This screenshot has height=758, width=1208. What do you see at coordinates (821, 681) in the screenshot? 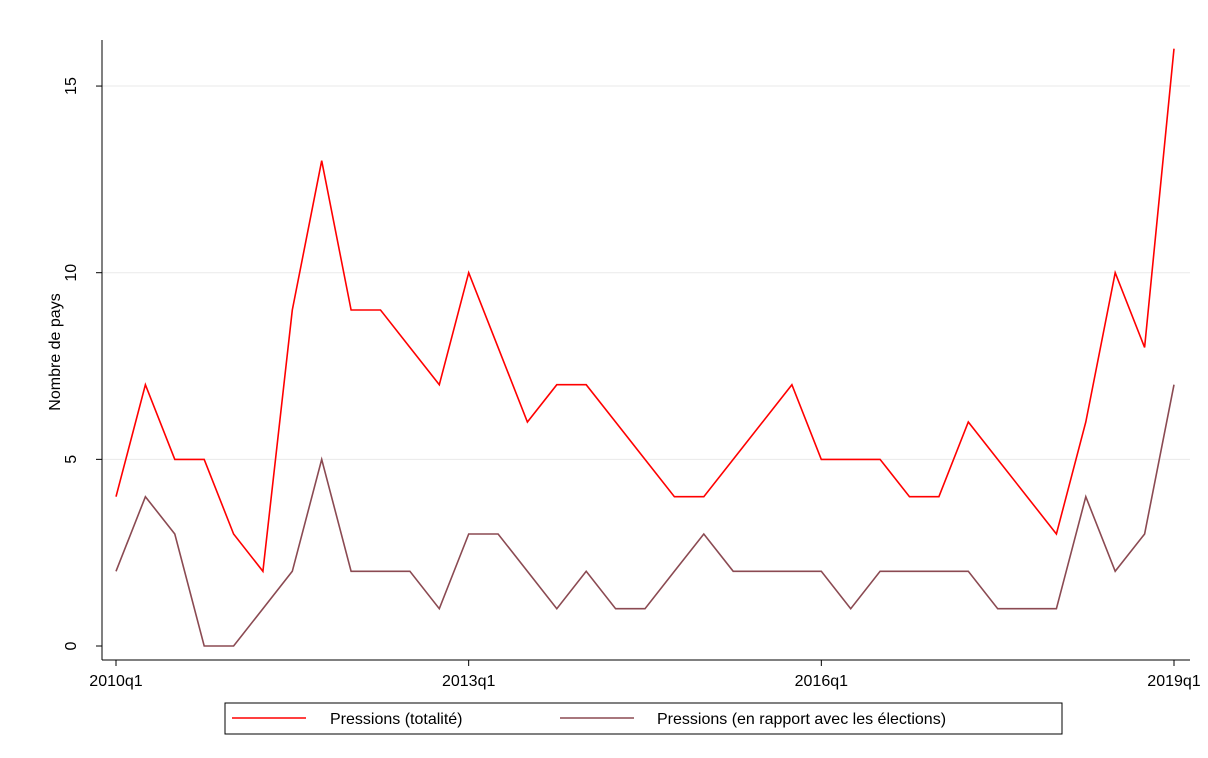
I see `x-tick-label: 2016q1` at bounding box center [821, 681].